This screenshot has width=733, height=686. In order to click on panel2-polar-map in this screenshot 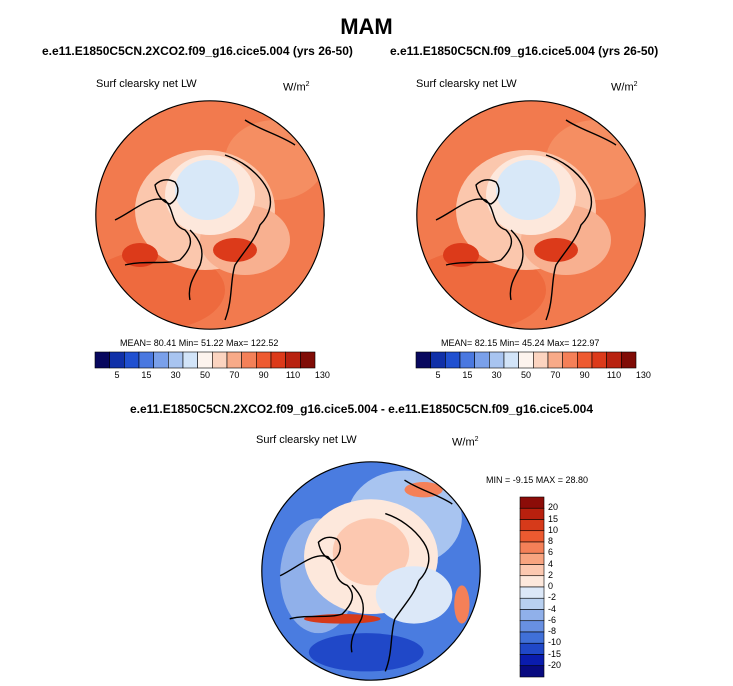, I will do `click(531, 215)`.